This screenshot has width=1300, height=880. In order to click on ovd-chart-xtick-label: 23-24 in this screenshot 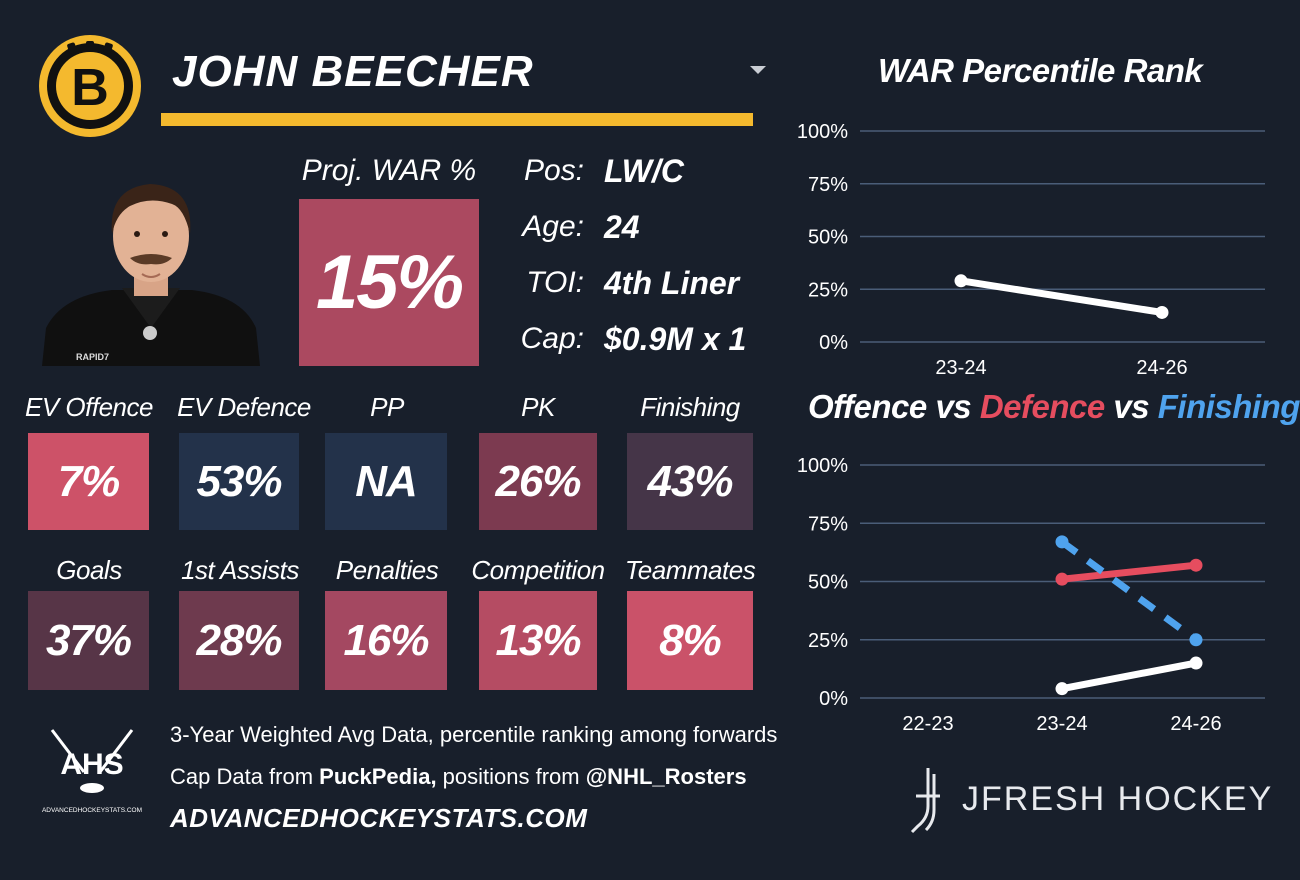, I will do `click(1061, 724)`.